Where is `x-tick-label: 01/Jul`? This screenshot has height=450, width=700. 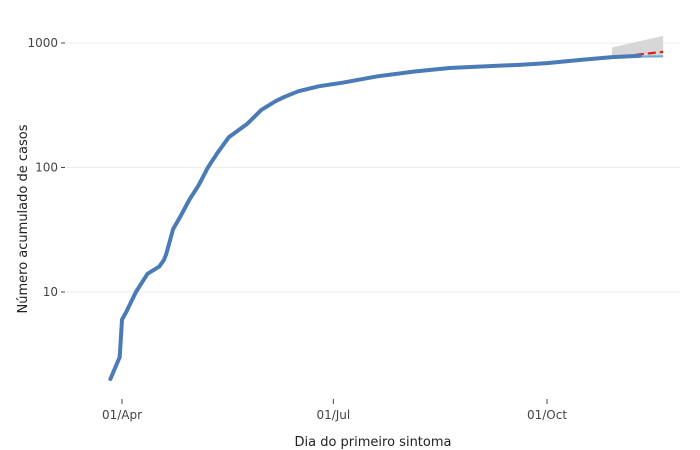
x-tick-label: 01/Jul is located at coordinates (333, 415).